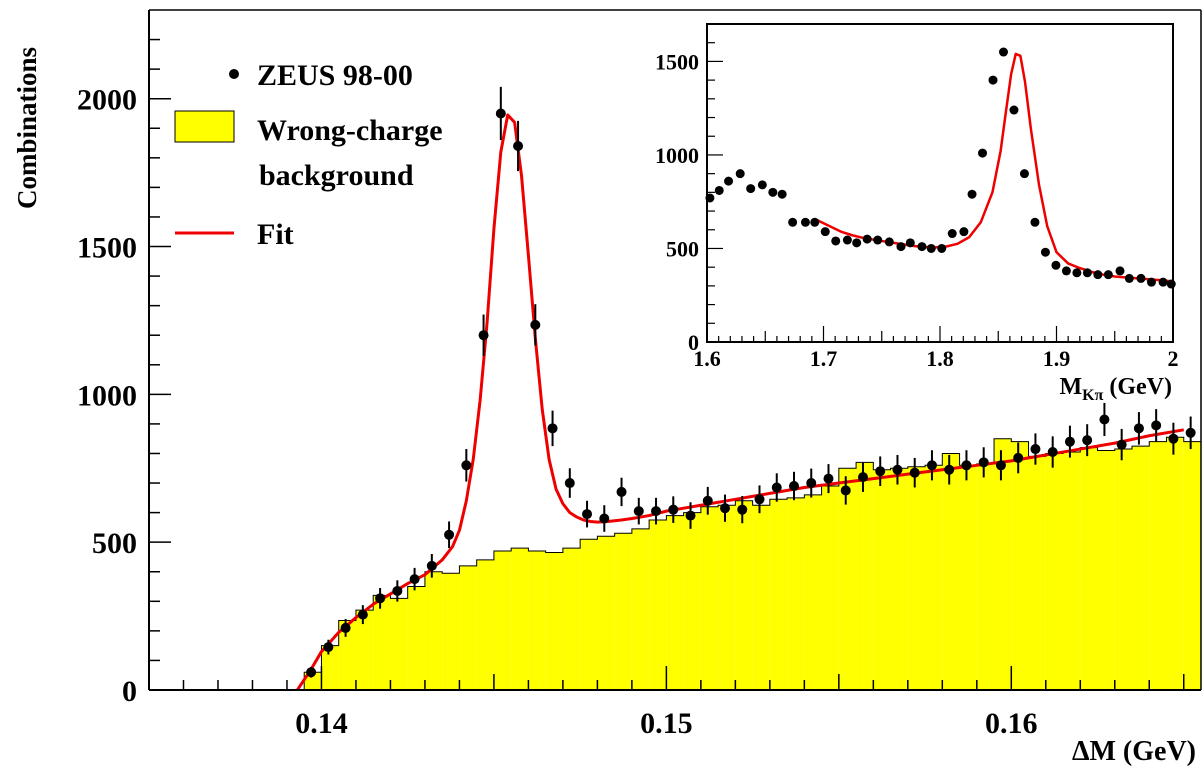  I want to click on x-tick-label: 0.15, so click(666, 723).